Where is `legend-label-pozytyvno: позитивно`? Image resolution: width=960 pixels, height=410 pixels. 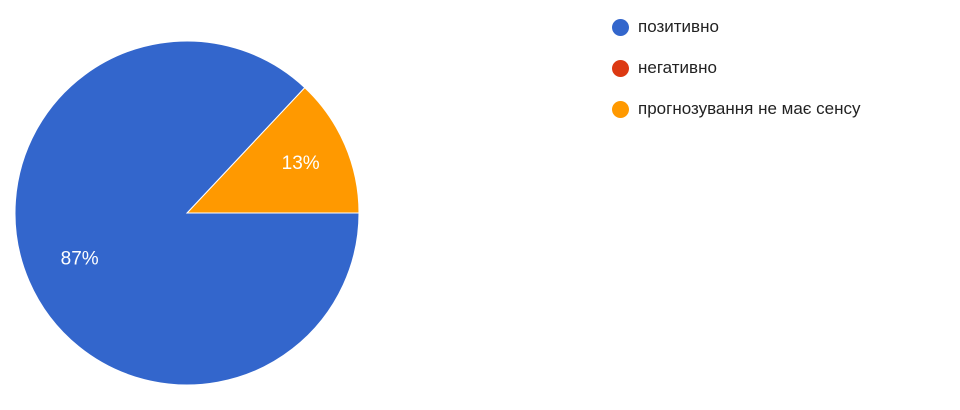
legend-label-pozytyvno: позитивно is located at coordinates (678, 26).